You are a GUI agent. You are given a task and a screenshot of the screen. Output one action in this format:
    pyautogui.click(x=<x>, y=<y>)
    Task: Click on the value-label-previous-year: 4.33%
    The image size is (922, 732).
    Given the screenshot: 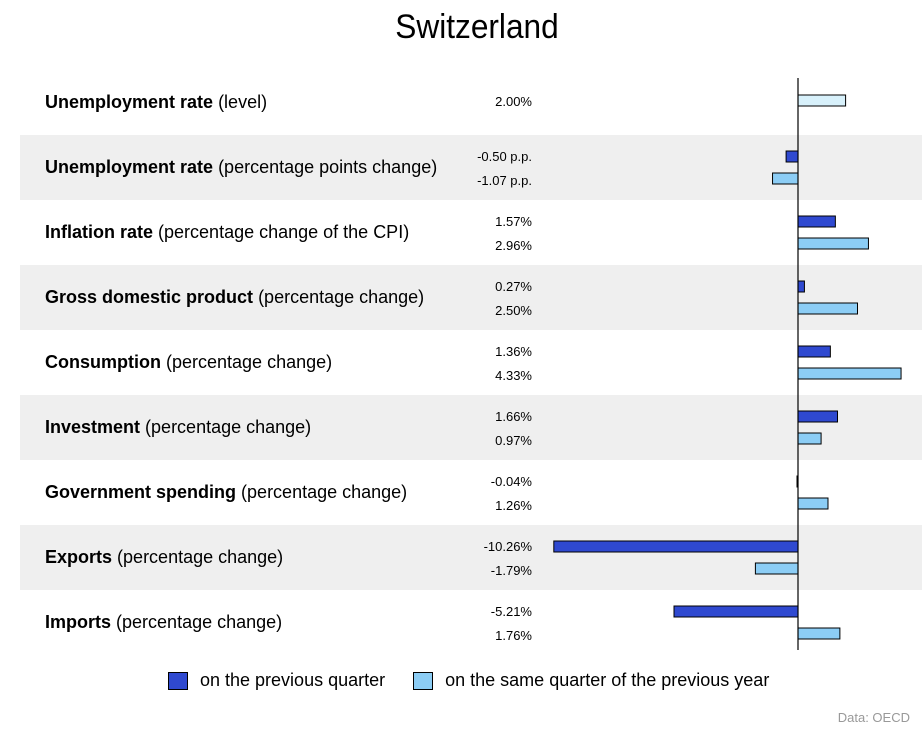 What is the action you would take?
    pyautogui.click(x=513, y=375)
    